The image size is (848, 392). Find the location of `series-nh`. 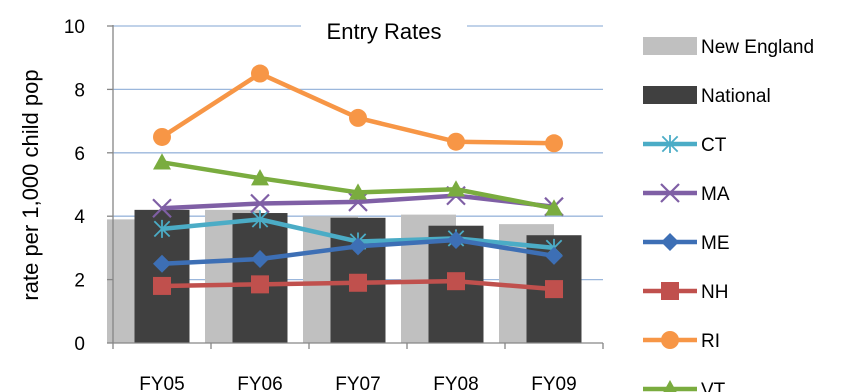

series-nh is located at coordinates (358, 285).